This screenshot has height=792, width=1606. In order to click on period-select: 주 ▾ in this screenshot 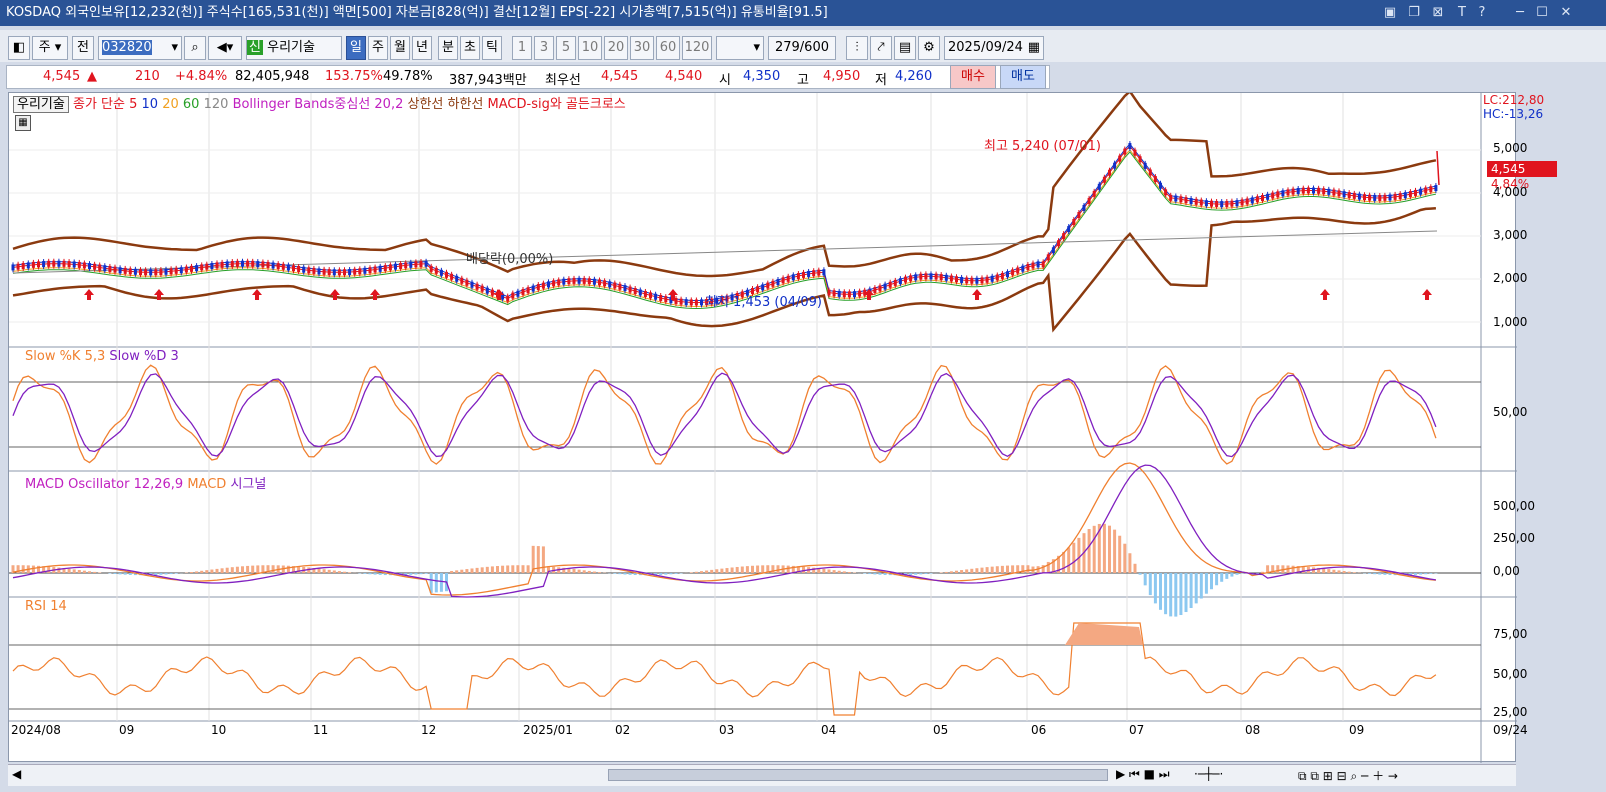, I will do `click(50, 48)`.